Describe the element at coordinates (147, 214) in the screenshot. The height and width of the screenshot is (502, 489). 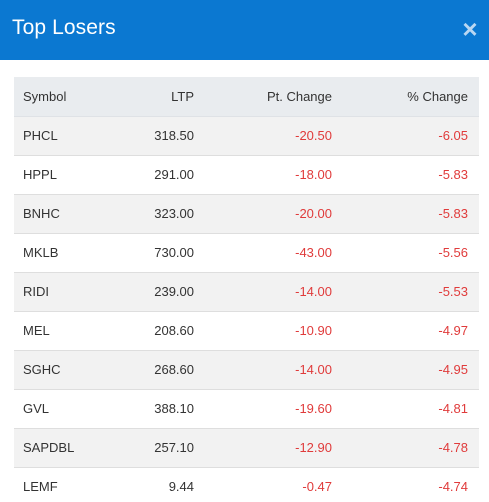
I see `ltp-cell: 323.00` at that location.